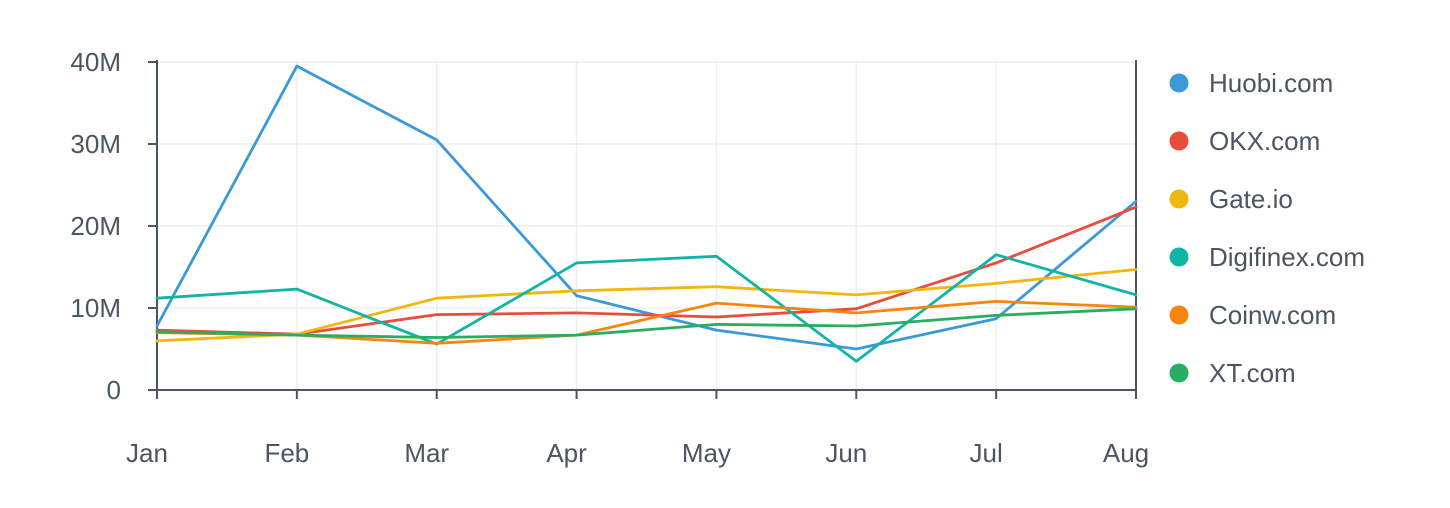  What do you see at coordinates (1251, 199) in the screenshot?
I see `legend-label: Gate.io` at bounding box center [1251, 199].